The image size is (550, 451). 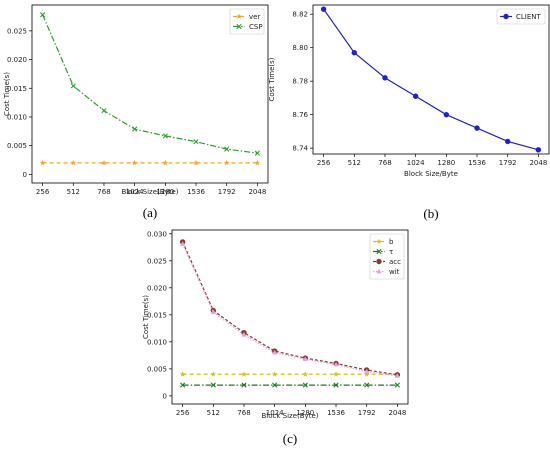 What do you see at coordinates (394, 272) in the screenshot?
I see `legend-label-wit: wit` at bounding box center [394, 272].